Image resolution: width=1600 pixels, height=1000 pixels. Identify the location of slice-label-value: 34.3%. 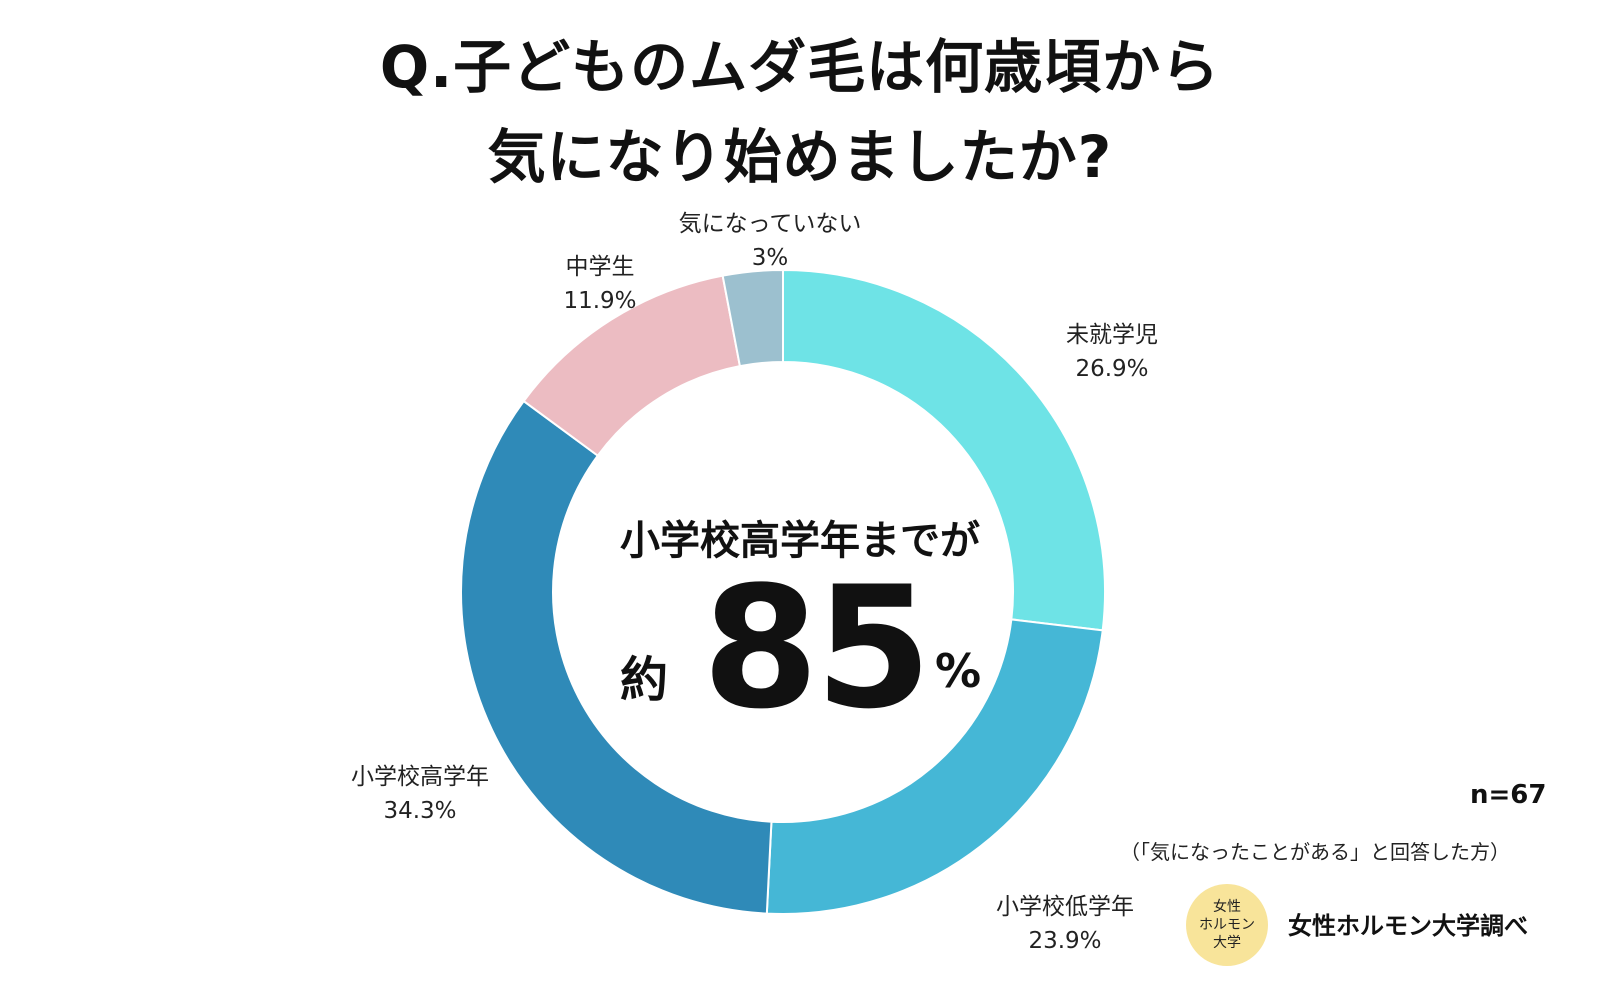
(420, 811).